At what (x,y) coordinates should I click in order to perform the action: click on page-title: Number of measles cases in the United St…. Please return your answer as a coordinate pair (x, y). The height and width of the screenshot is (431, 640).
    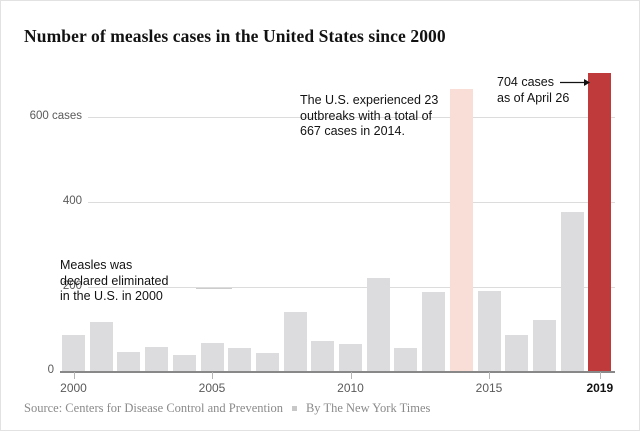
    Looking at the image, I should click on (235, 36).